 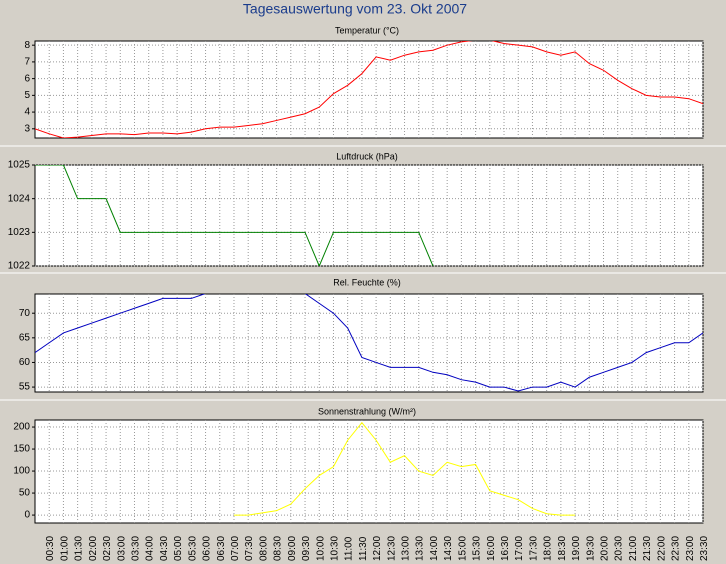 What do you see at coordinates (93, 548) in the screenshot?
I see `x-tick-label: 02:00` at bounding box center [93, 548].